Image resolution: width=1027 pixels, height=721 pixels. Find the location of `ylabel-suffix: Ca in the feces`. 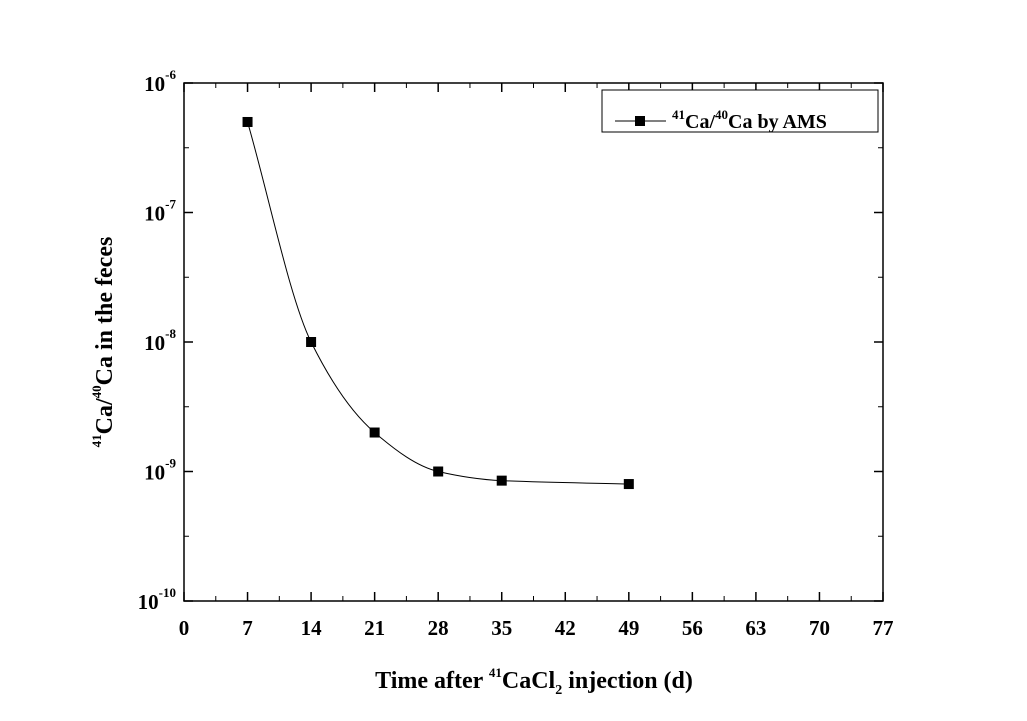

ylabel-suffix: Ca in the feces is located at coordinates (105, 311).